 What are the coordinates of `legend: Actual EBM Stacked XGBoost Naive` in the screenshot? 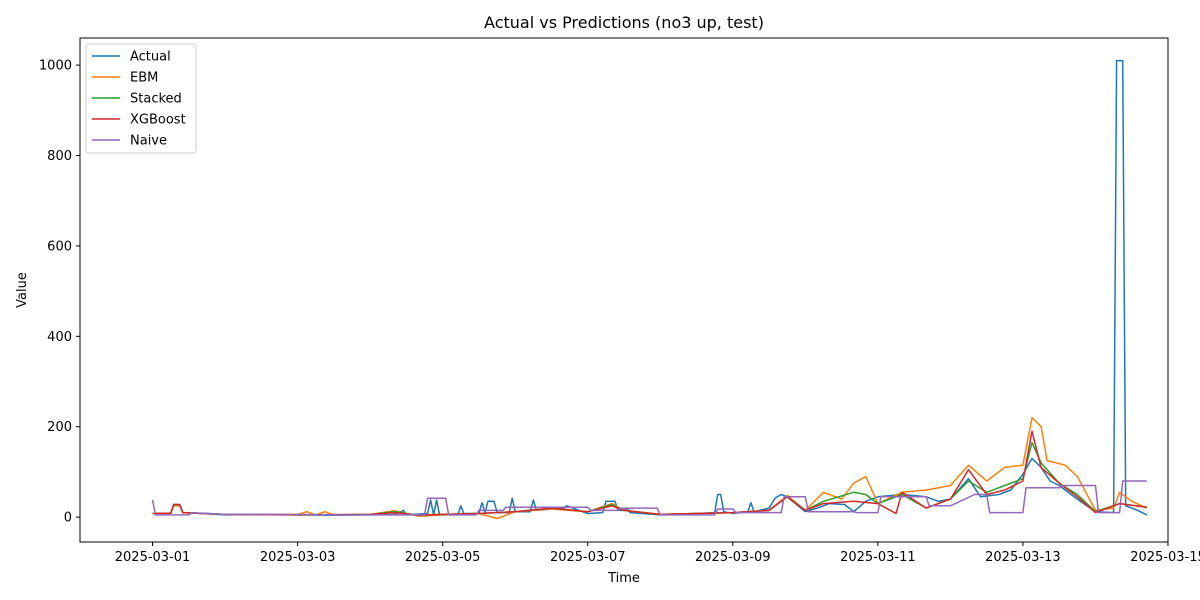 It's located at (141, 98).